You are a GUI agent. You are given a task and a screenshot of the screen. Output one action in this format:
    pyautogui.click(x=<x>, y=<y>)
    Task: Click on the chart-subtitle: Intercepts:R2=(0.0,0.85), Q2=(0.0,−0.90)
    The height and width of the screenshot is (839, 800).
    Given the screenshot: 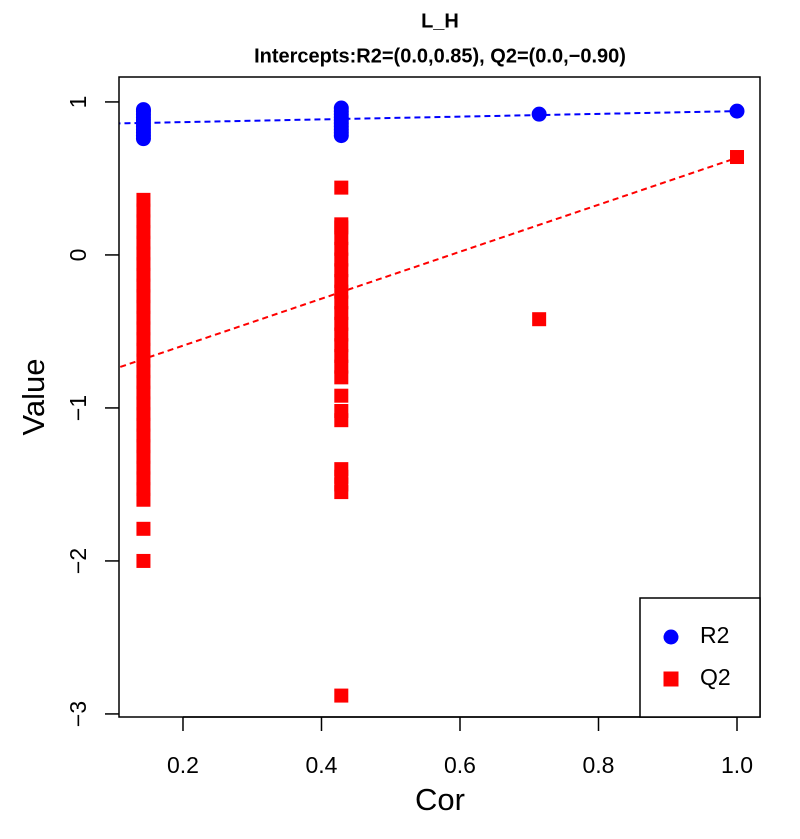 What is the action you would take?
    pyautogui.click(x=440, y=56)
    